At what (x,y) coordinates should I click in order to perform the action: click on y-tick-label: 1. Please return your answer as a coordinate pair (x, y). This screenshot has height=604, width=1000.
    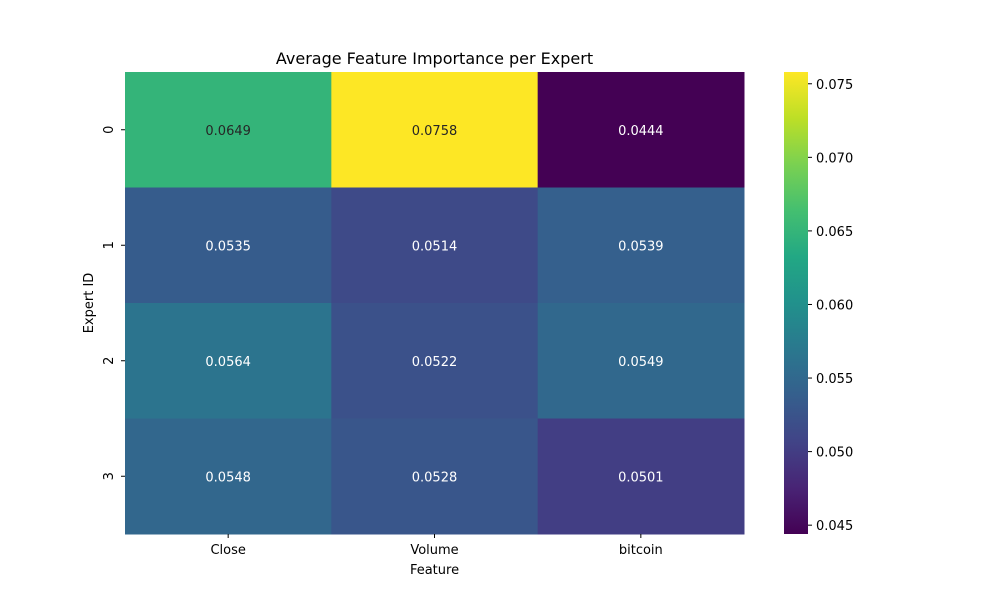
    Looking at the image, I should click on (109, 245).